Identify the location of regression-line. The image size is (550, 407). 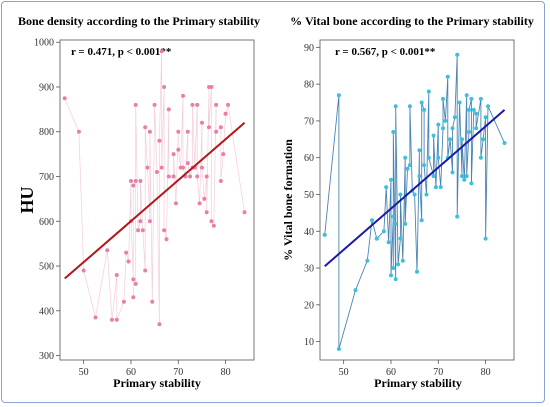
(415, 188).